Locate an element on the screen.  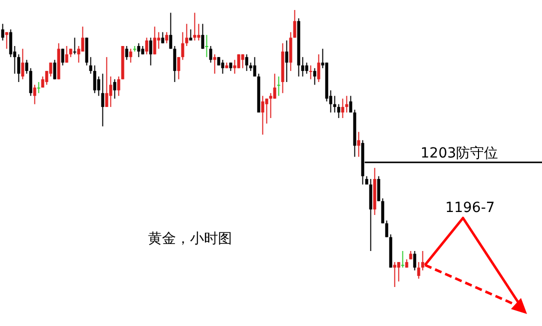
ref-line-label: 1203防守位 is located at coordinates (459, 153).